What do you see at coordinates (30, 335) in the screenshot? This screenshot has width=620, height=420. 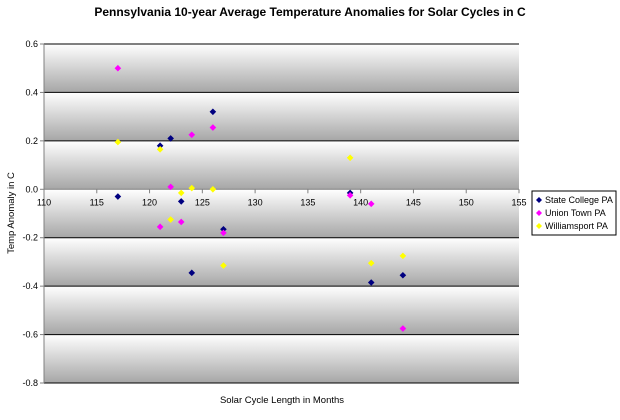 I see `y-tick-label: -0.6` at bounding box center [30, 335].